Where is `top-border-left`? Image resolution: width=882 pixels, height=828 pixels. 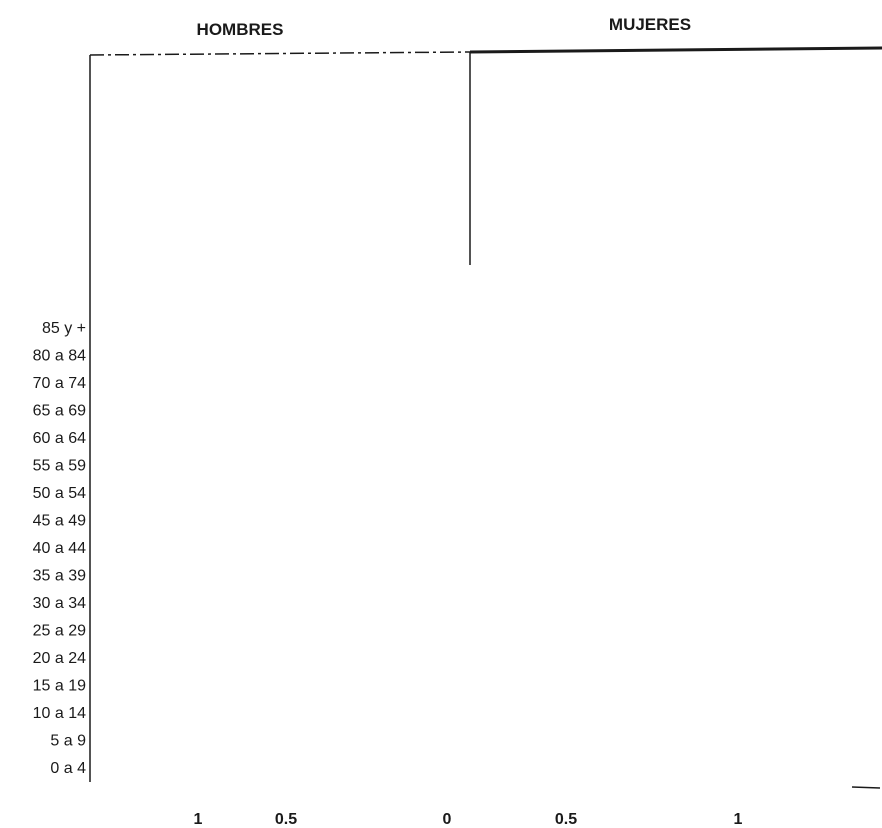
top-border-left is located at coordinates (280, 53).